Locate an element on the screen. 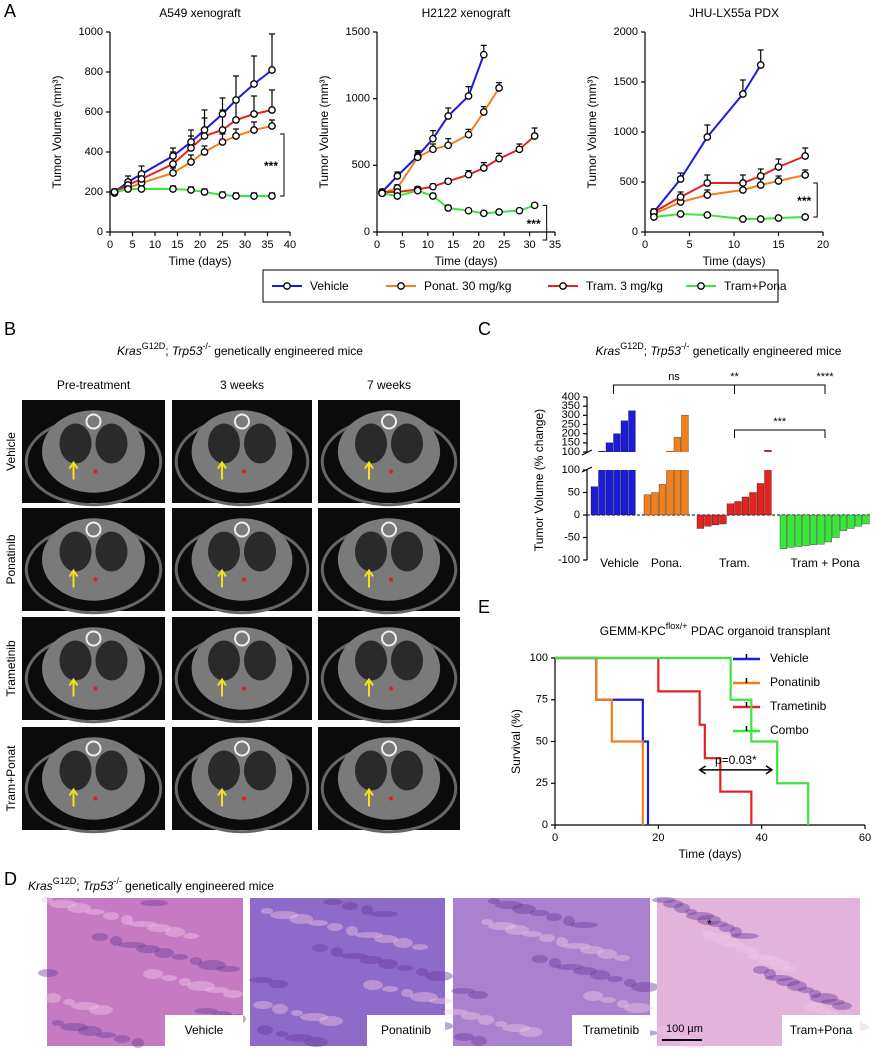 This screenshot has height=1050, width=876. y-tick-label: 200 is located at coordinates (571, 434).